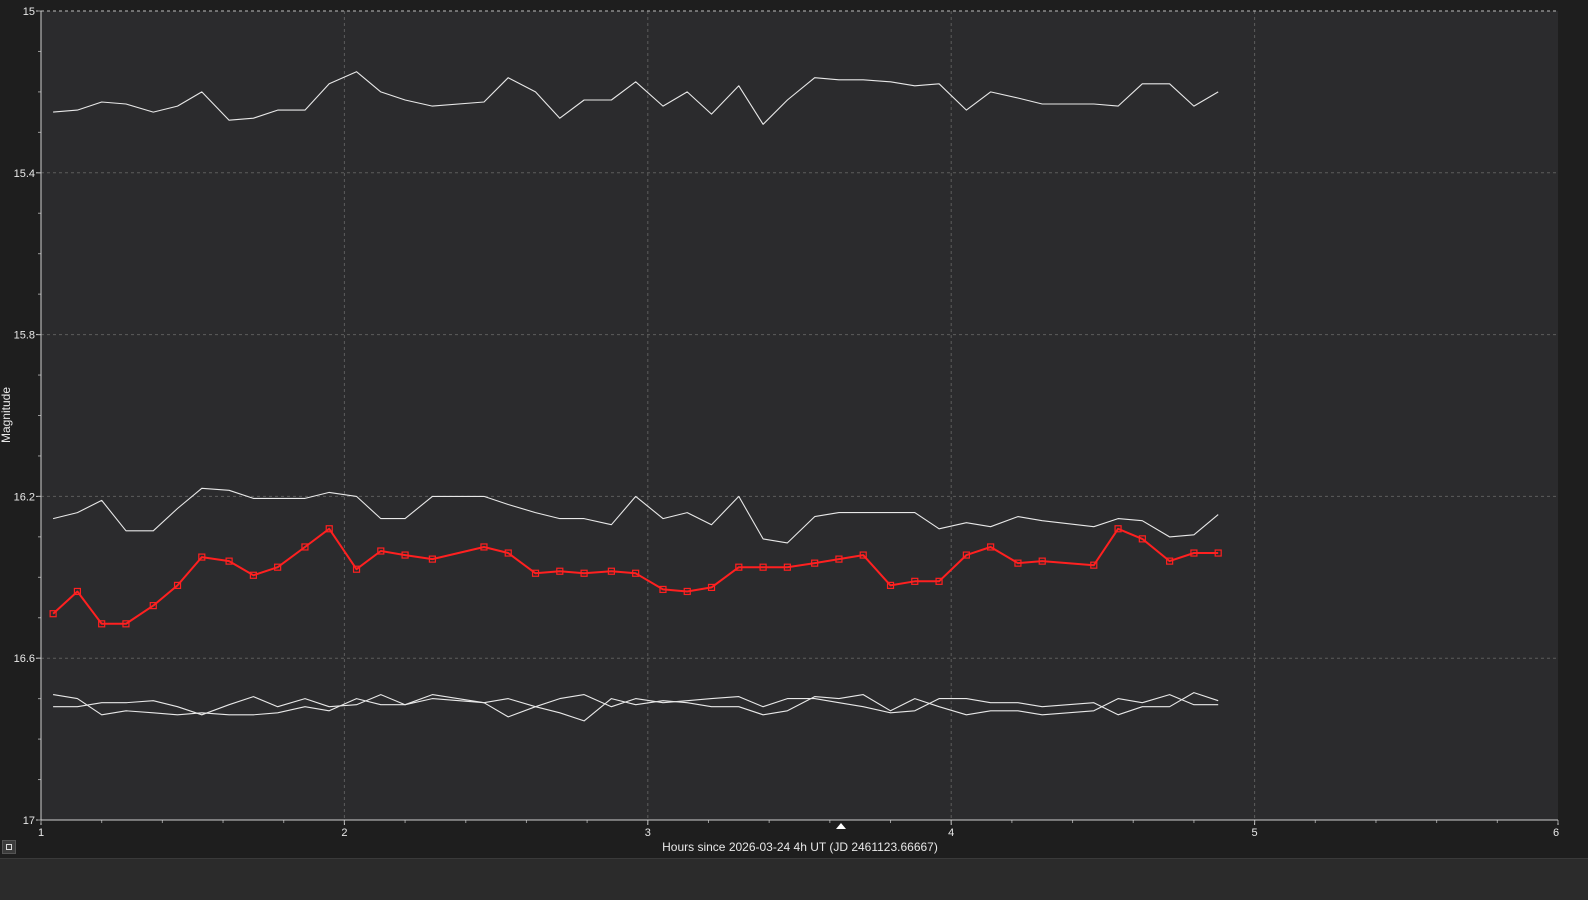 The height and width of the screenshot is (900, 1588). What do you see at coordinates (841, 826) in the screenshot?
I see `x-cursor-marker` at bounding box center [841, 826].